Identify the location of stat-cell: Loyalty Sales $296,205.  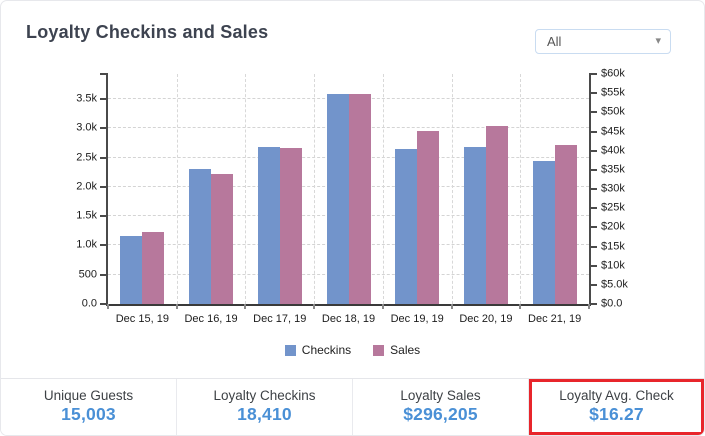
(440, 407).